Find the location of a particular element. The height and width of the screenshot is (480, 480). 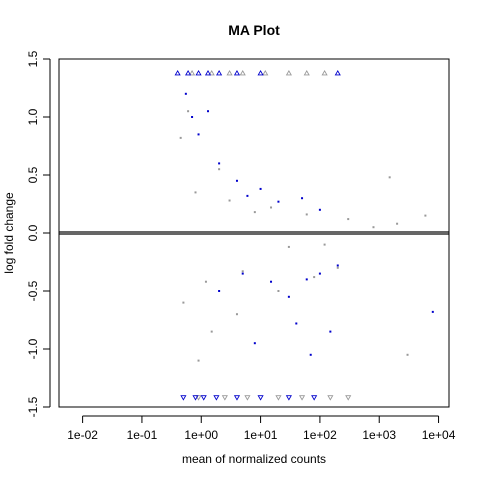

y-tick-label: 0.5 is located at coordinates (33, 174).